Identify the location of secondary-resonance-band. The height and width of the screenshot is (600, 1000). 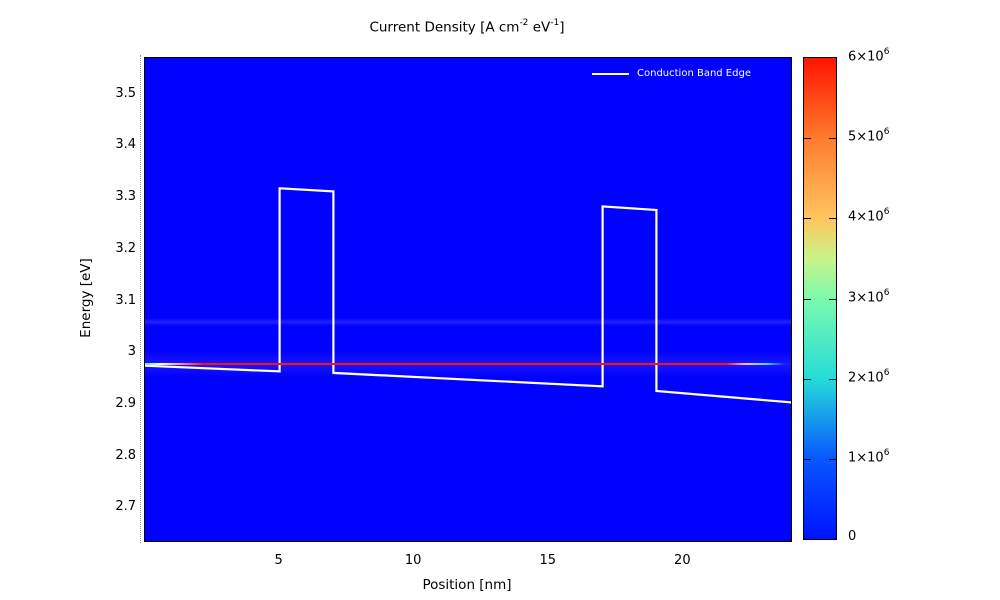
(468, 322).